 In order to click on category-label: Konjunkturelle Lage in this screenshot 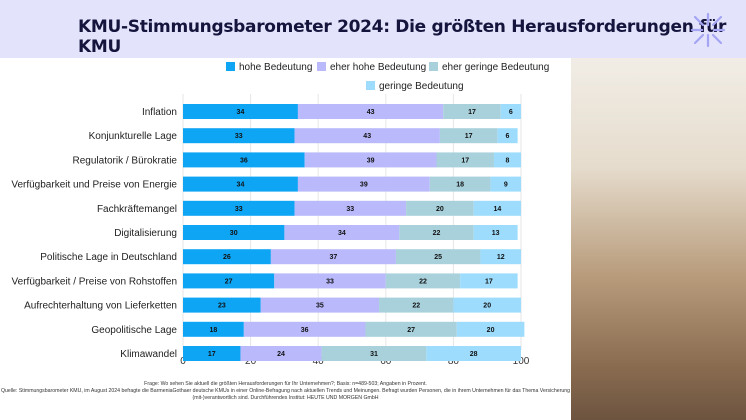, I will do `click(133, 136)`.